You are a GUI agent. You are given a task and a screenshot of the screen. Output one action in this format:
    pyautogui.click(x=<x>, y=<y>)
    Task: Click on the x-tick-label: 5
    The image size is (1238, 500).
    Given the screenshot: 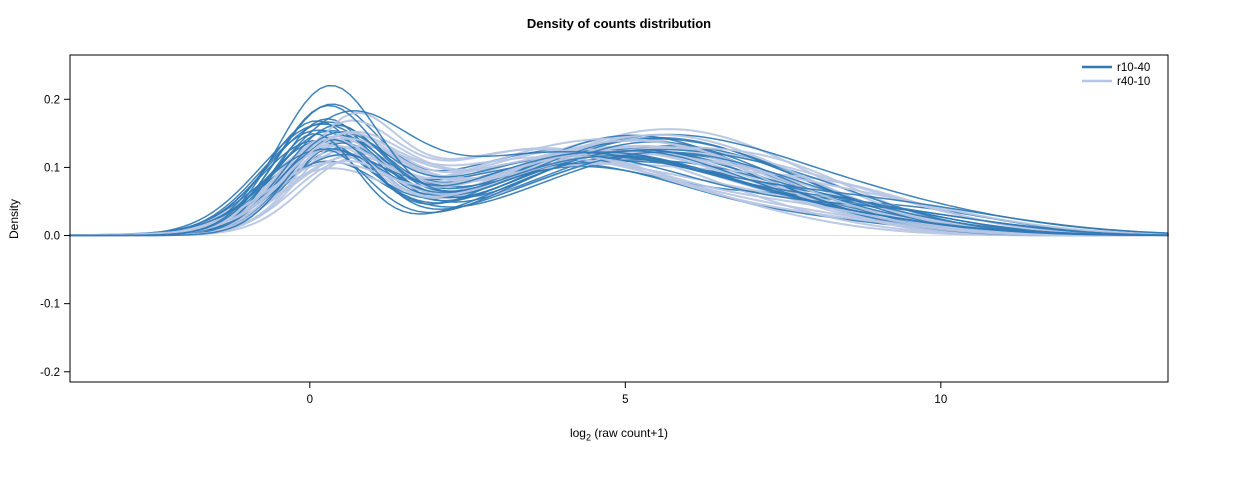 What is the action you would take?
    pyautogui.click(x=625, y=400)
    